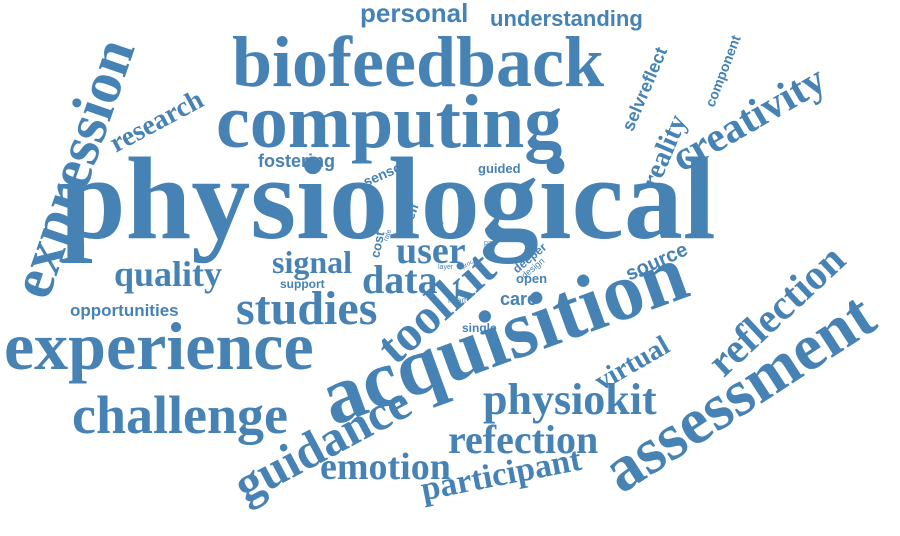 Image resolution: width=900 pixels, height=536 pixels. Describe the element at coordinates (722, 71) in the screenshot. I see `word-component: component` at that location.